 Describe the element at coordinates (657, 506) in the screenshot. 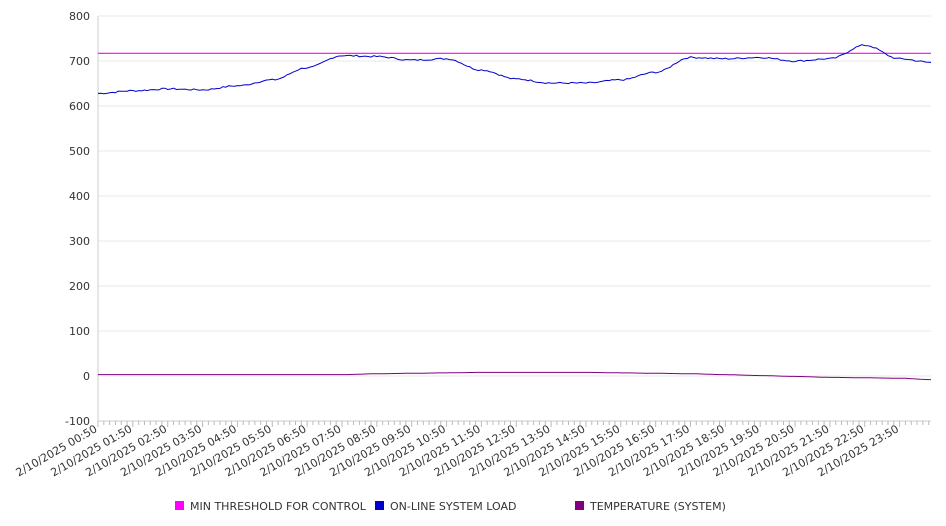

I see `legend-label: TEMPERATURE (SYSTEM)` at that location.